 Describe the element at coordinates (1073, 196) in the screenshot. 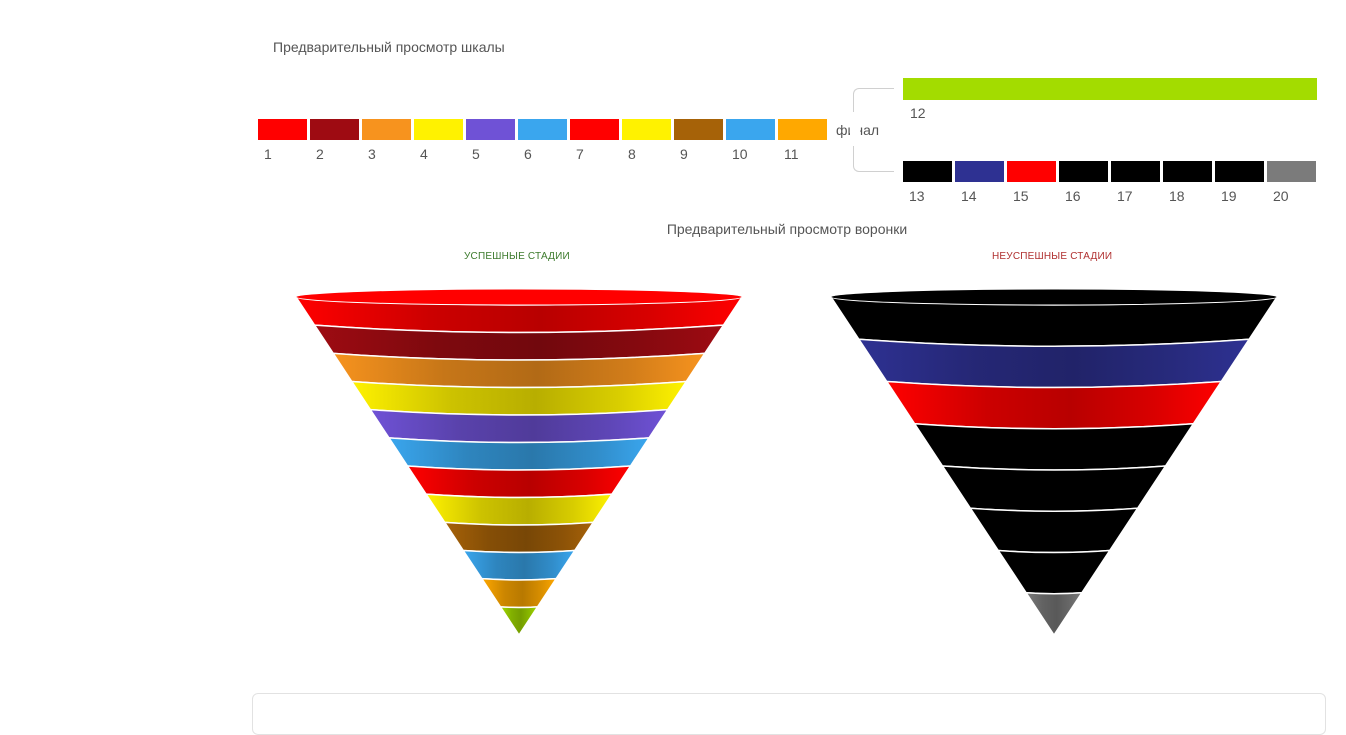

I see `stage-number: 16` at that location.